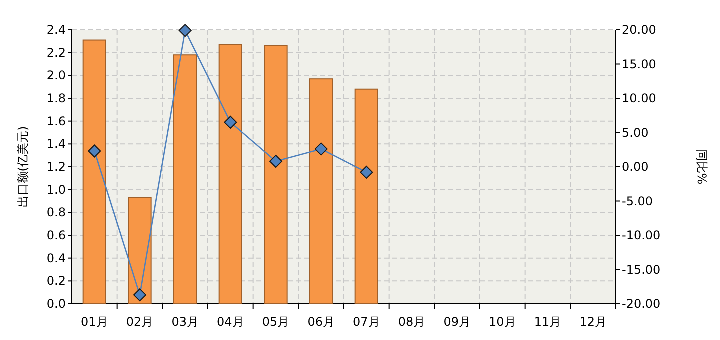  I want to click on x-tick-label: 05月, so click(276, 322).